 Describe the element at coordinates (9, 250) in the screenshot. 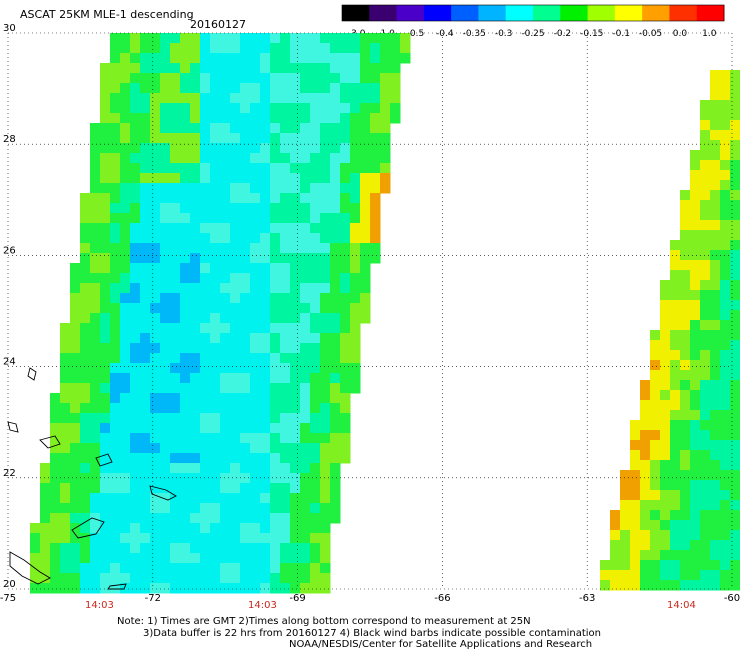

I see `latitude-tick-label: 26` at that location.